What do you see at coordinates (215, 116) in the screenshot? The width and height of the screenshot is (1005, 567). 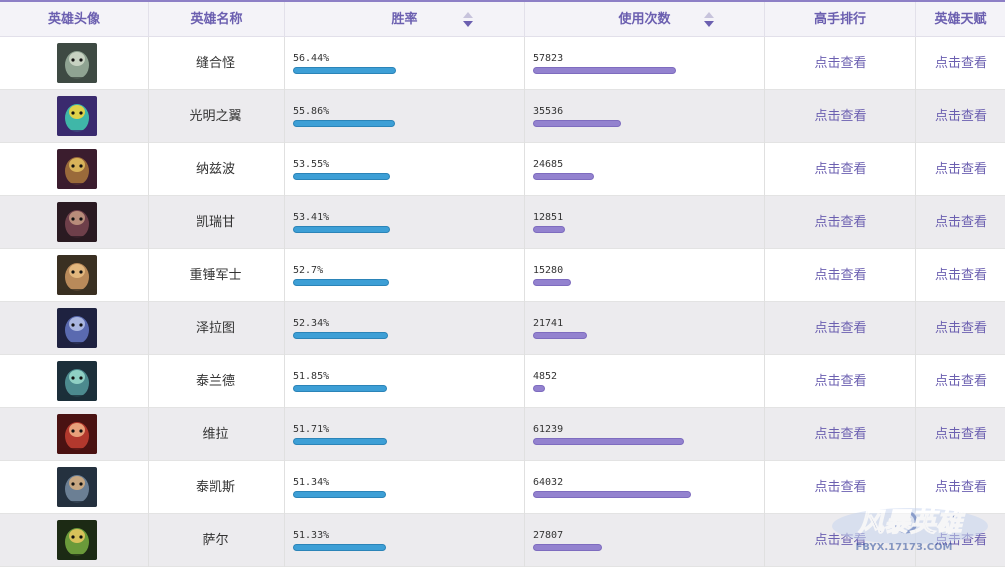 I see `hero-name: 光明之翼` at bounding box center [215, 116].